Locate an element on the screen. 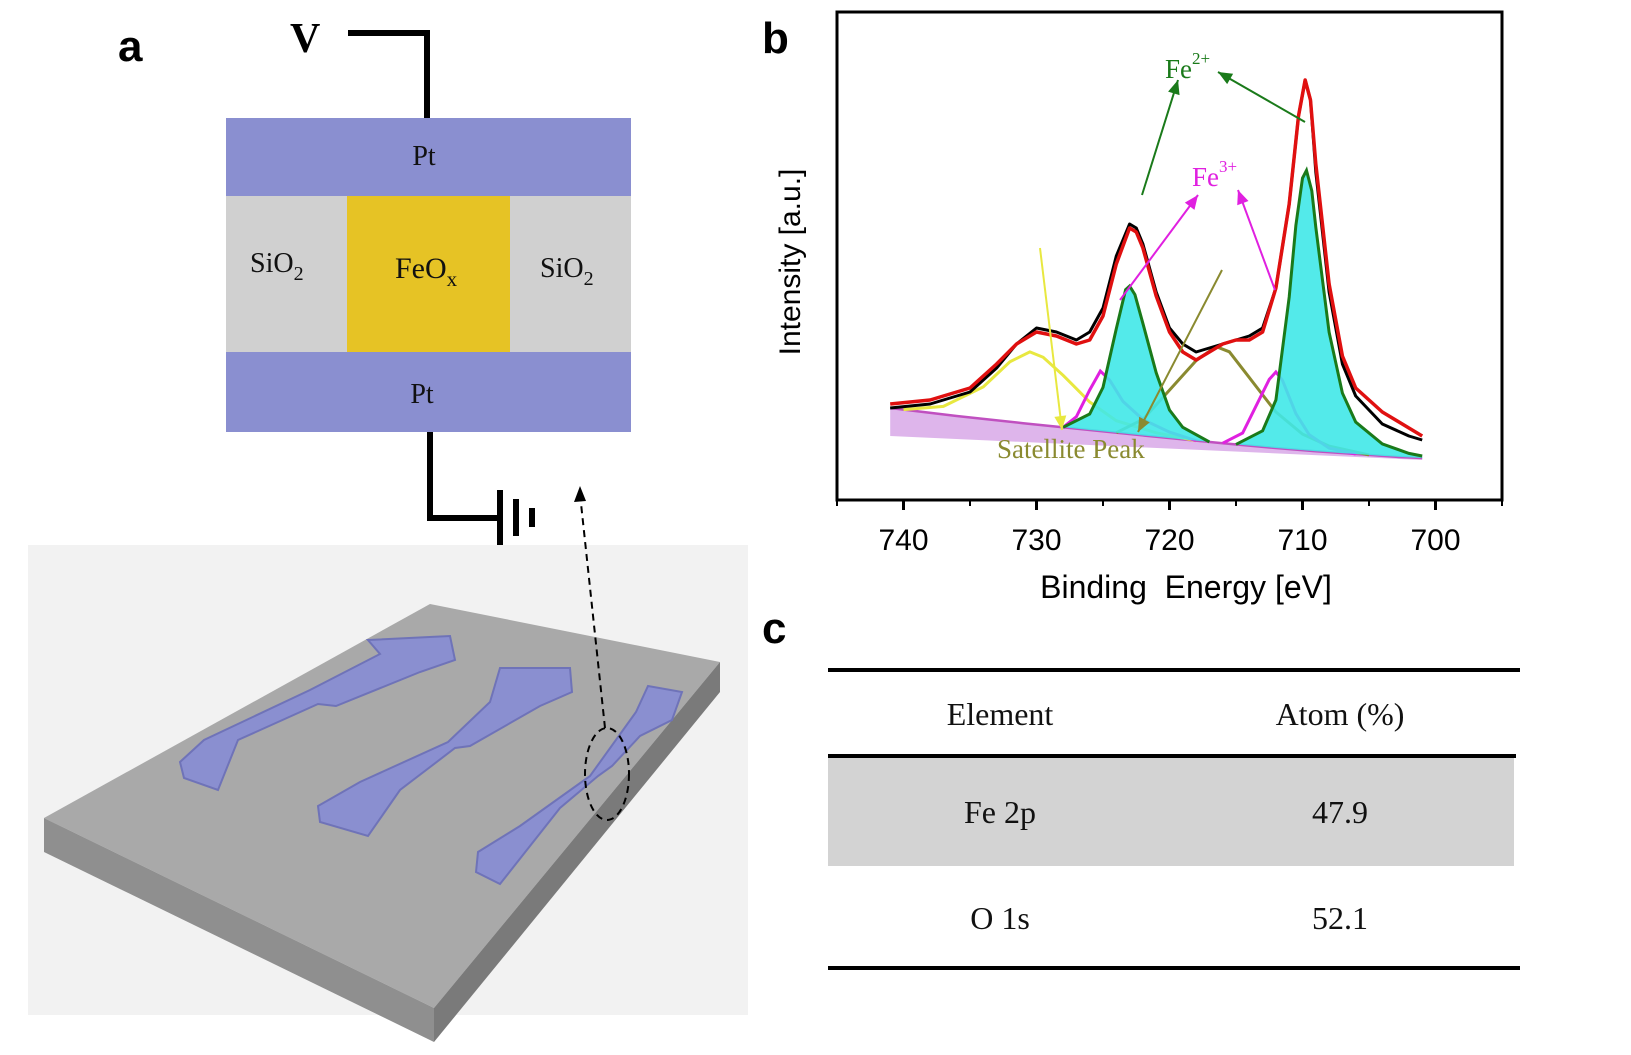 The image size is (1631, 1055). table-row-shade is located at coordinates (1171, 812).